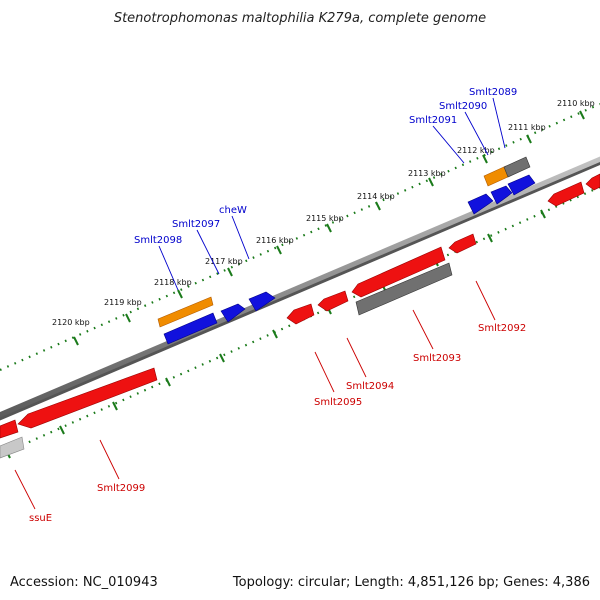 The width and height of the screenshot is (600, 600). Describe the element at coordinates (71, 322) in the screenshot. I see `tick-label: 2120 kbp` at that location.